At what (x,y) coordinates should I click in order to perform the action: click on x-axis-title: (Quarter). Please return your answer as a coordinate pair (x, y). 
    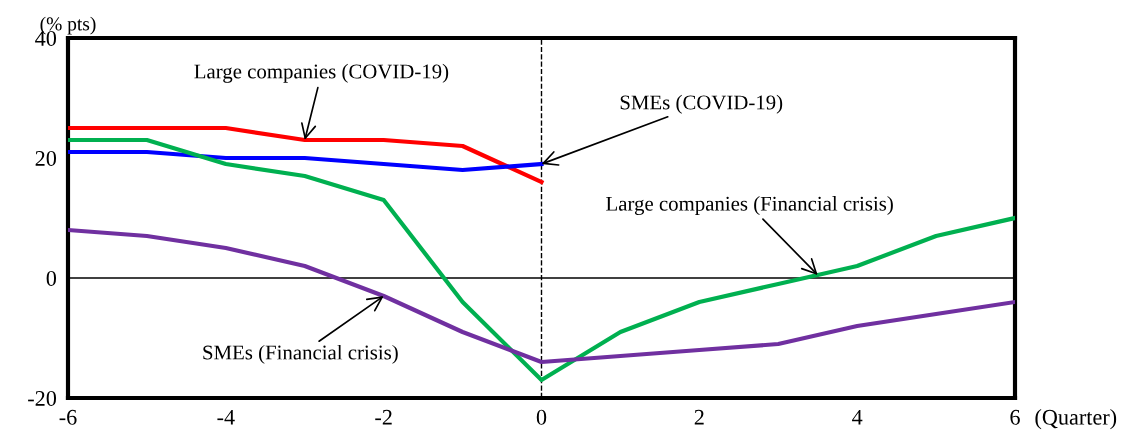
    Looking at the image, I should click on (1076, 419).